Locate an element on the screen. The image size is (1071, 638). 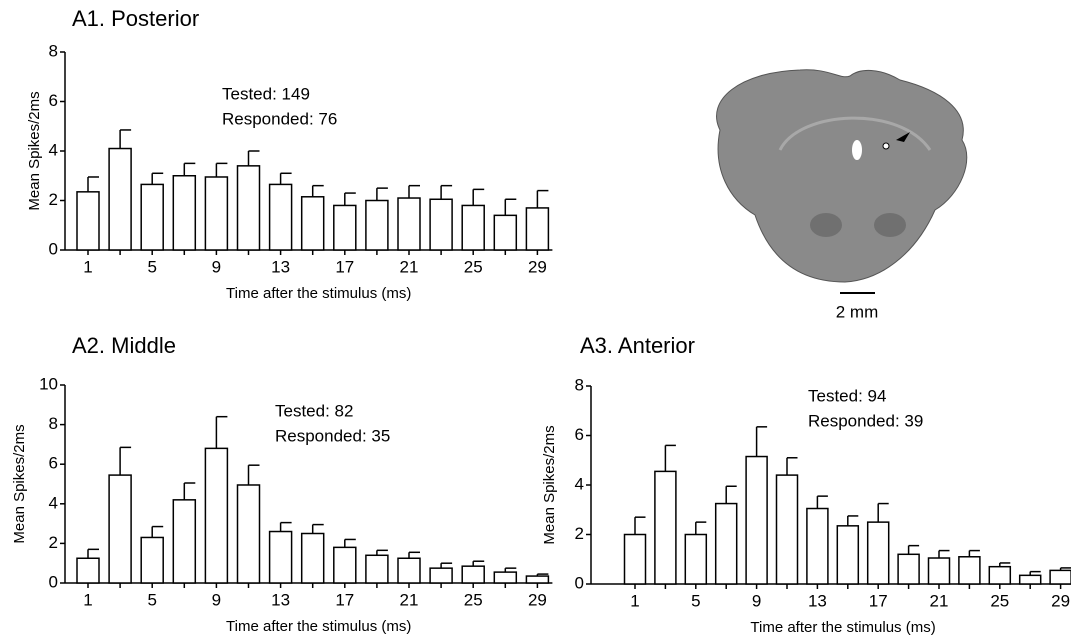
annotation: Tested: 82 is located at coordinates (314, 410).